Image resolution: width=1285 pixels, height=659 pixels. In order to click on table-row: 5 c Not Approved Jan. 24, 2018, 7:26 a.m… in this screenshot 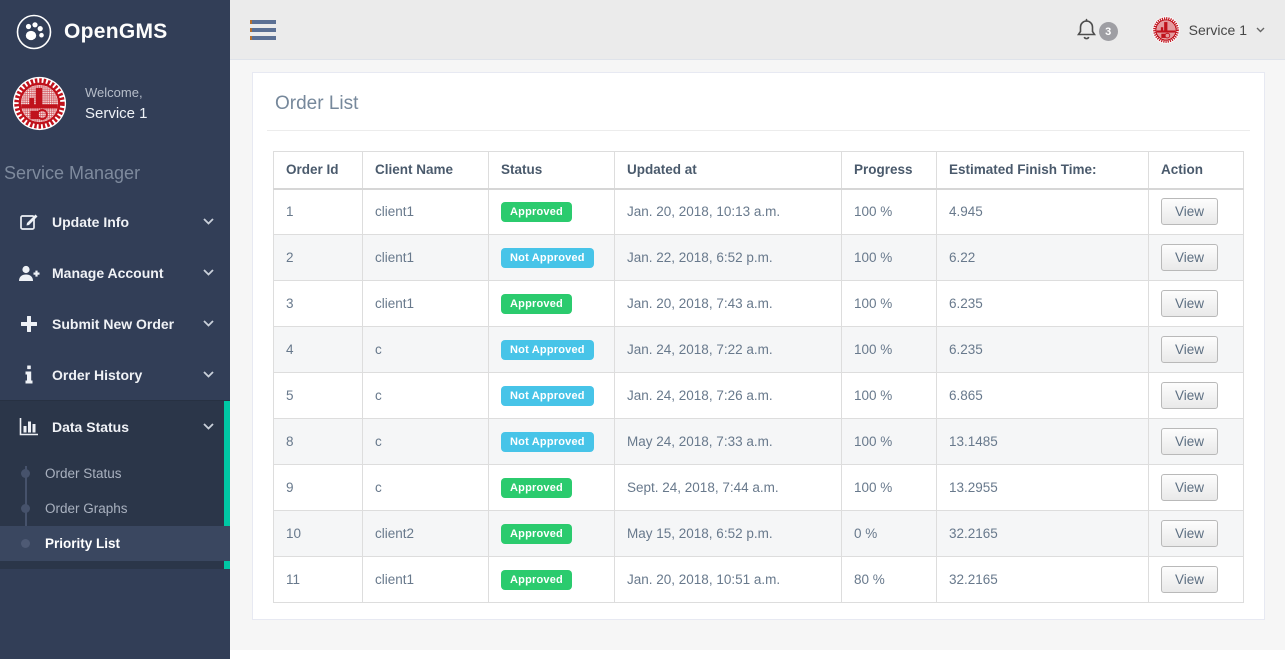, I will do `click(758, 395)`.